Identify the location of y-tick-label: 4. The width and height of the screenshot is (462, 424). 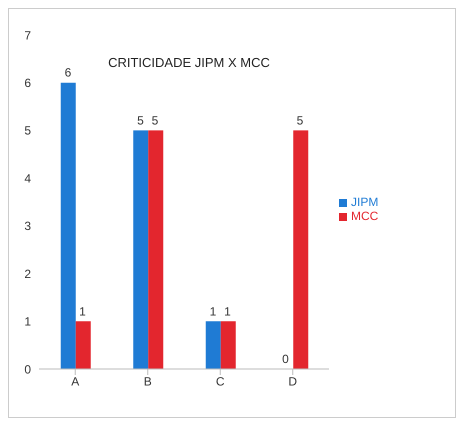
(28, 178).